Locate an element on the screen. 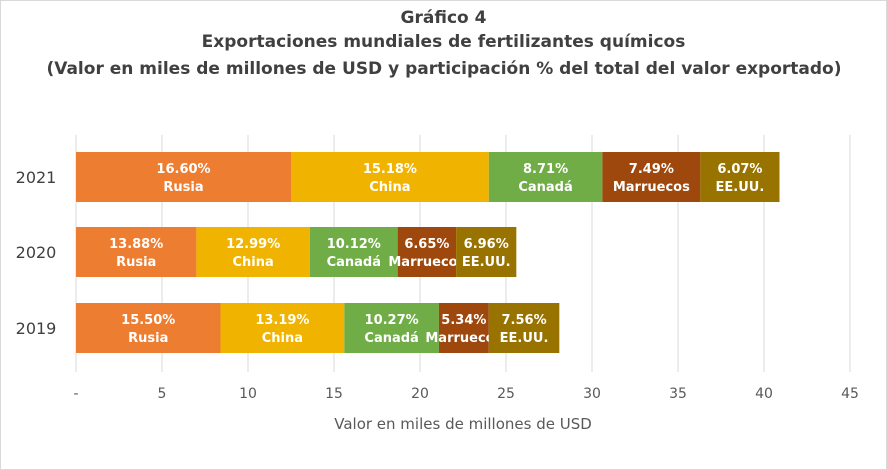 The height and width of the screenshot is (470, 887). data-label: 10.27% is located at coordinates (392, 320).